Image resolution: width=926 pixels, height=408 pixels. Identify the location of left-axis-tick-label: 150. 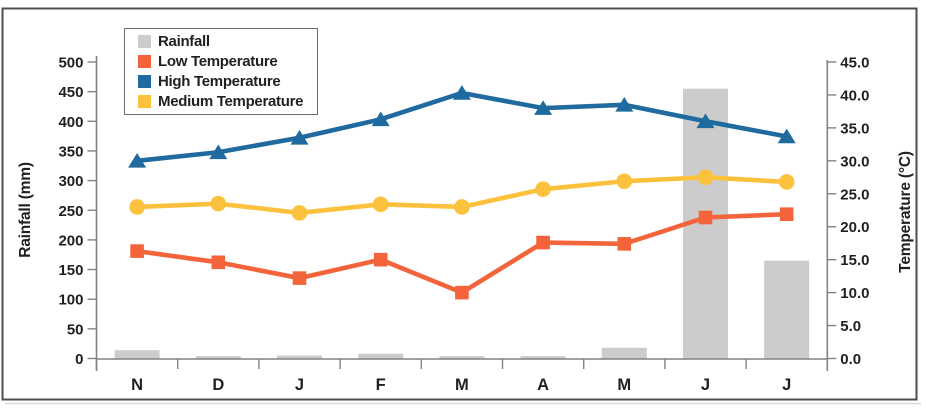
(70, 270).